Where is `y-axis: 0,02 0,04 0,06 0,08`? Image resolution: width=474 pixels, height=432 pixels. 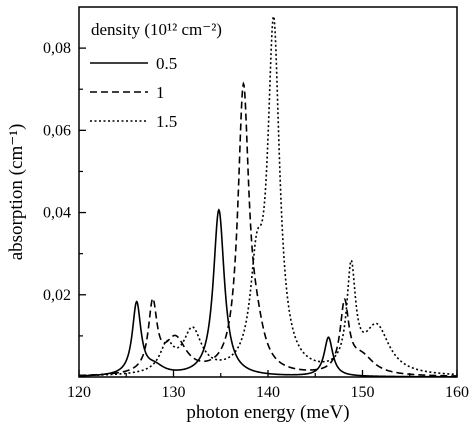
y-axis: 0,02 0,04 0,06 0,08 is located at coordinates (64, 188).